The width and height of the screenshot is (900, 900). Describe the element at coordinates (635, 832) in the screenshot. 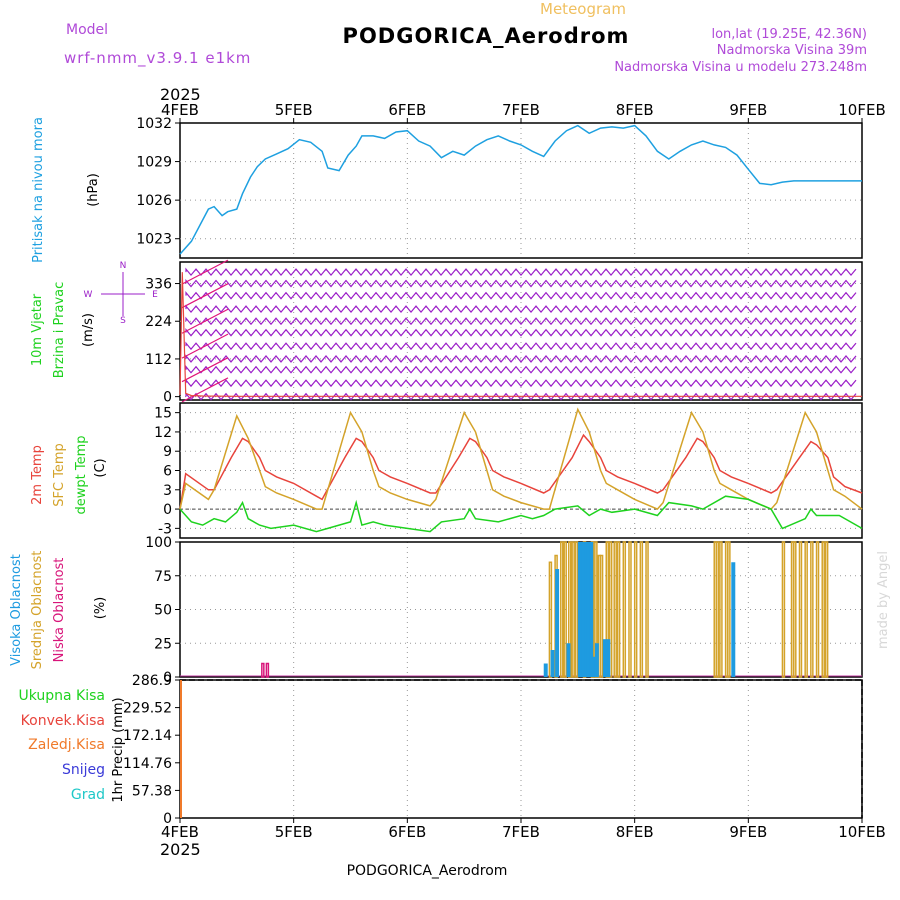

I see `x-tick-label-bottom: 8FEB` at that location.